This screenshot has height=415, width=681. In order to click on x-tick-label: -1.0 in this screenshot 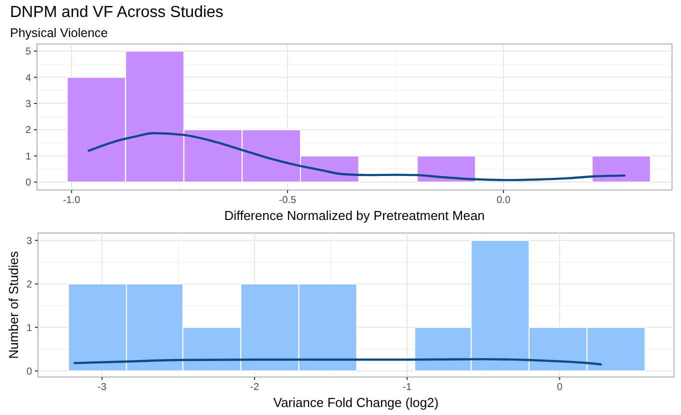, I will do `click(71, 200)`.